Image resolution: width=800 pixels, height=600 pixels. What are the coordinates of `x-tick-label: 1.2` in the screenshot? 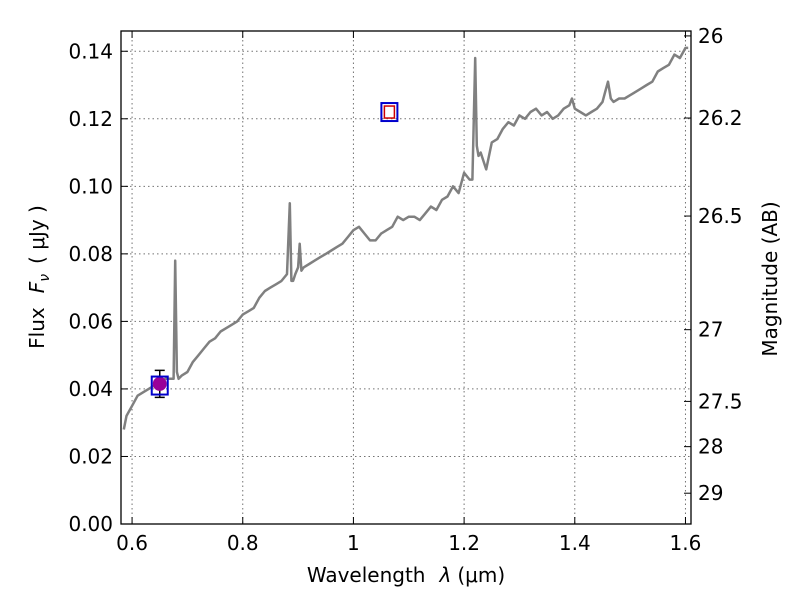 It's located at (464, 543).